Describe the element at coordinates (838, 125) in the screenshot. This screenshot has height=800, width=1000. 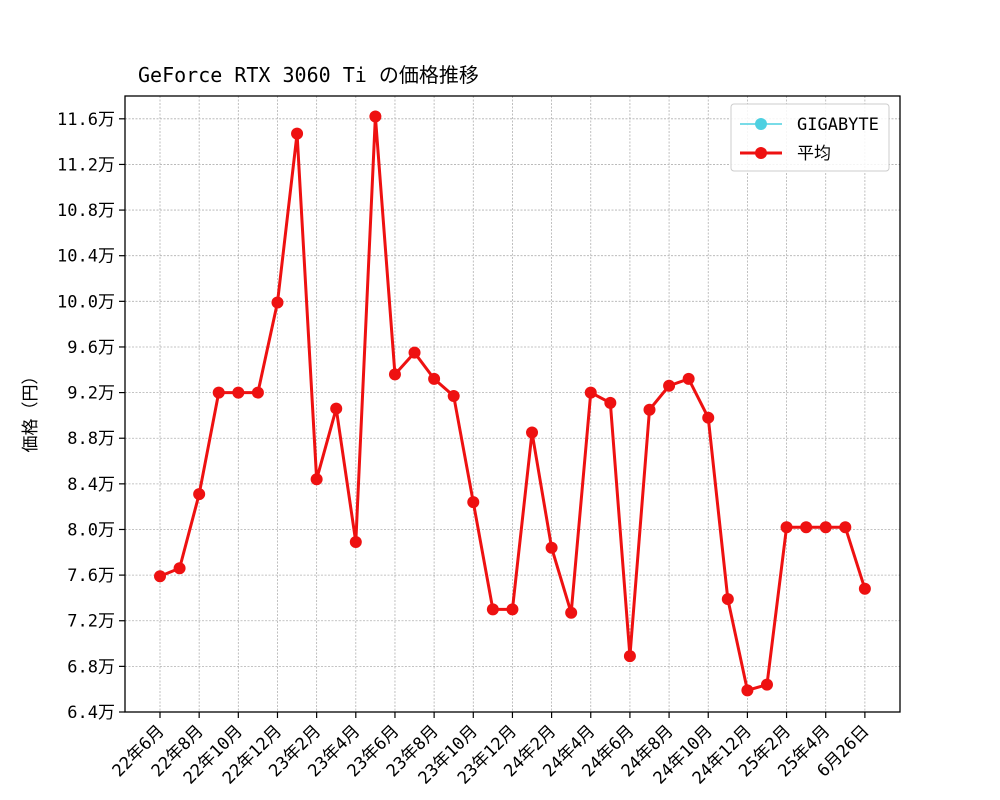
I see `legend-label-gigabyte: GIGABYTE` at that location.